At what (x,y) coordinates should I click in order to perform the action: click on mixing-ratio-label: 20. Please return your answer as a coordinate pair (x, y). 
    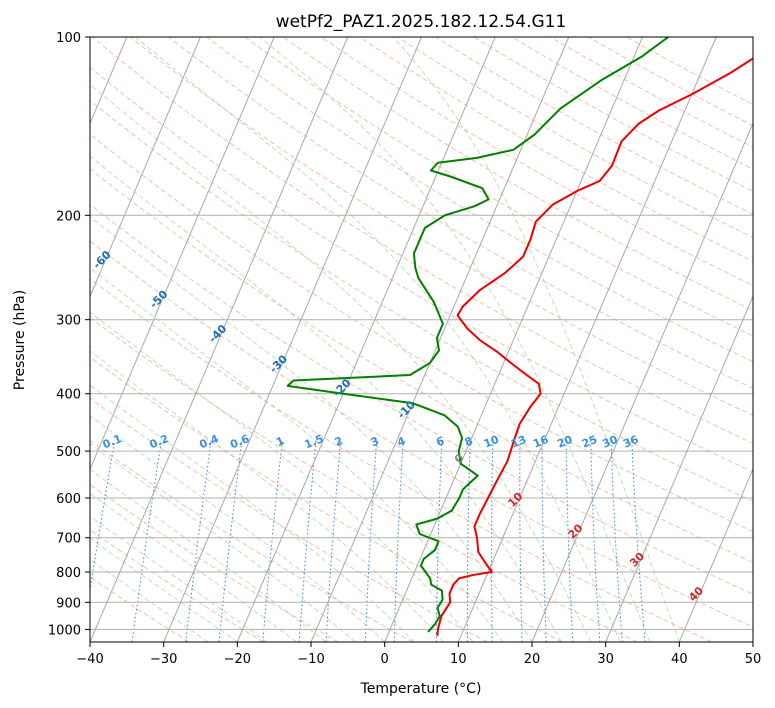
    Looking at the image, I should click on (564, 442).